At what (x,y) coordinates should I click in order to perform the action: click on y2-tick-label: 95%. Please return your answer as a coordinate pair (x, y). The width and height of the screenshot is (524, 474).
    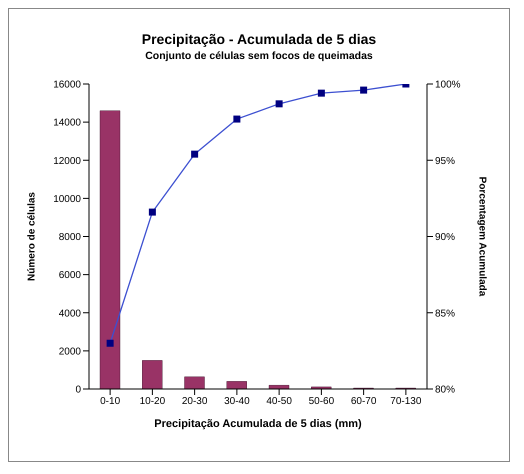
    Looking at the image, I should click on (445, 161).